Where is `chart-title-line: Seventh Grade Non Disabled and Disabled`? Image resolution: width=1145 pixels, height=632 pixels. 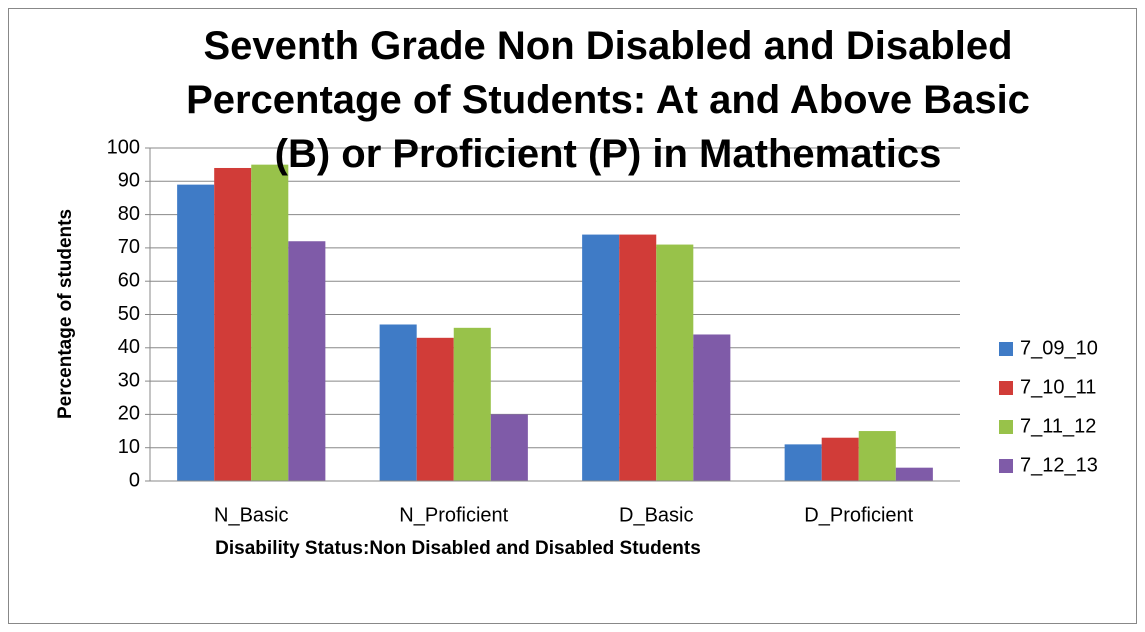
chart-title-line: Seventh Grade Non Disabled and Disabled is located at coordinates (607, 46).